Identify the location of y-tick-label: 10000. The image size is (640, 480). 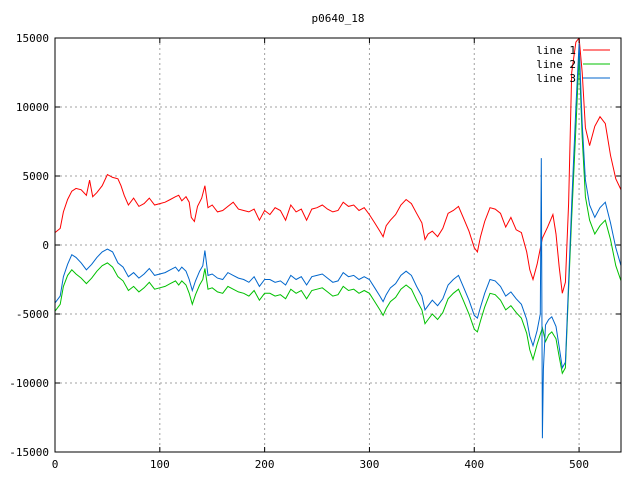
(32, 107).